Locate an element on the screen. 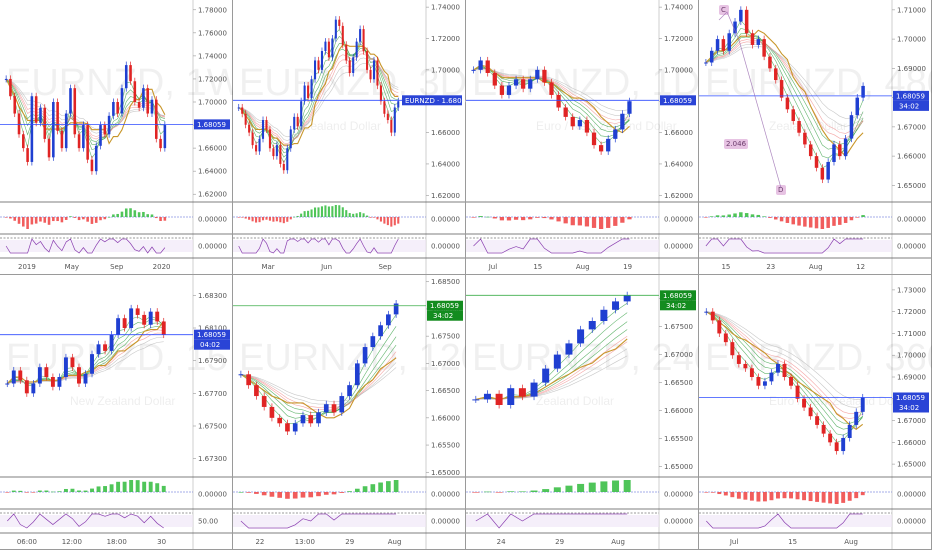 The width and height of the screenshot is (932, 550). x-tick-label: 12 is located at coordinates (860, 267).